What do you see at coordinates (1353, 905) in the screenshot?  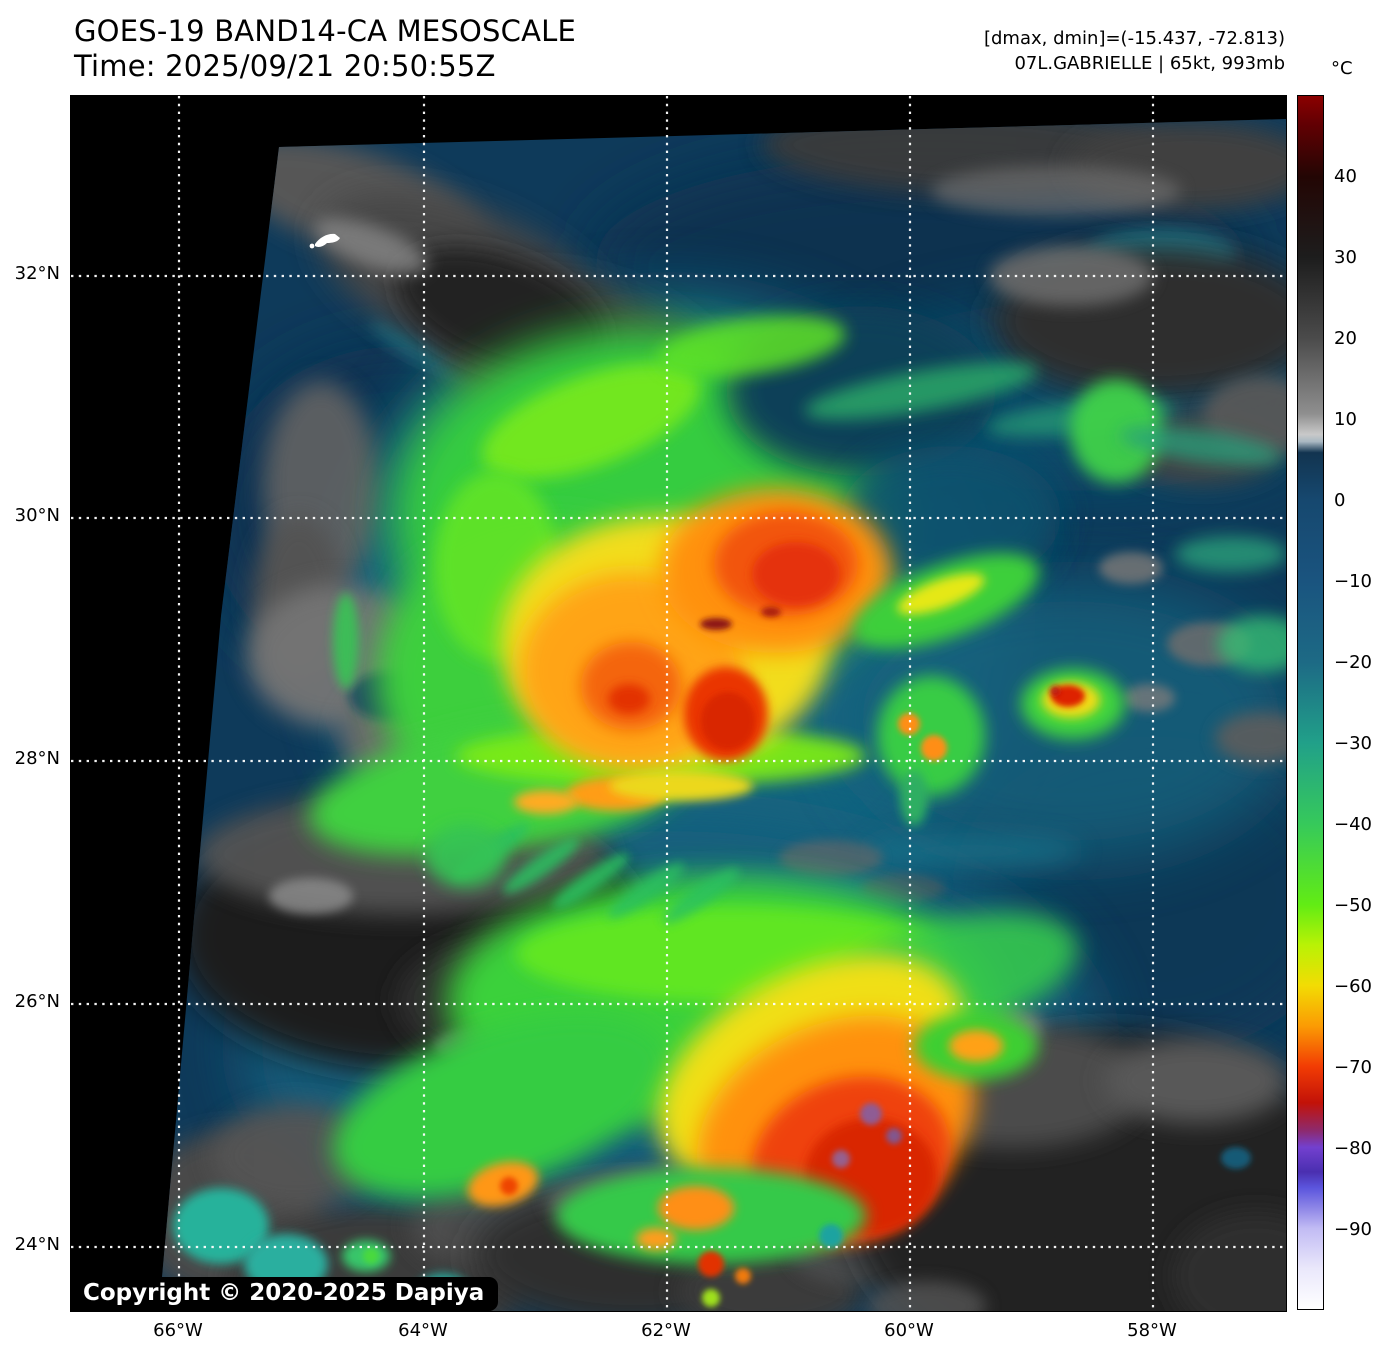 I see `colorbar-tick-n50: −50` at bounding box center [1353, 905].